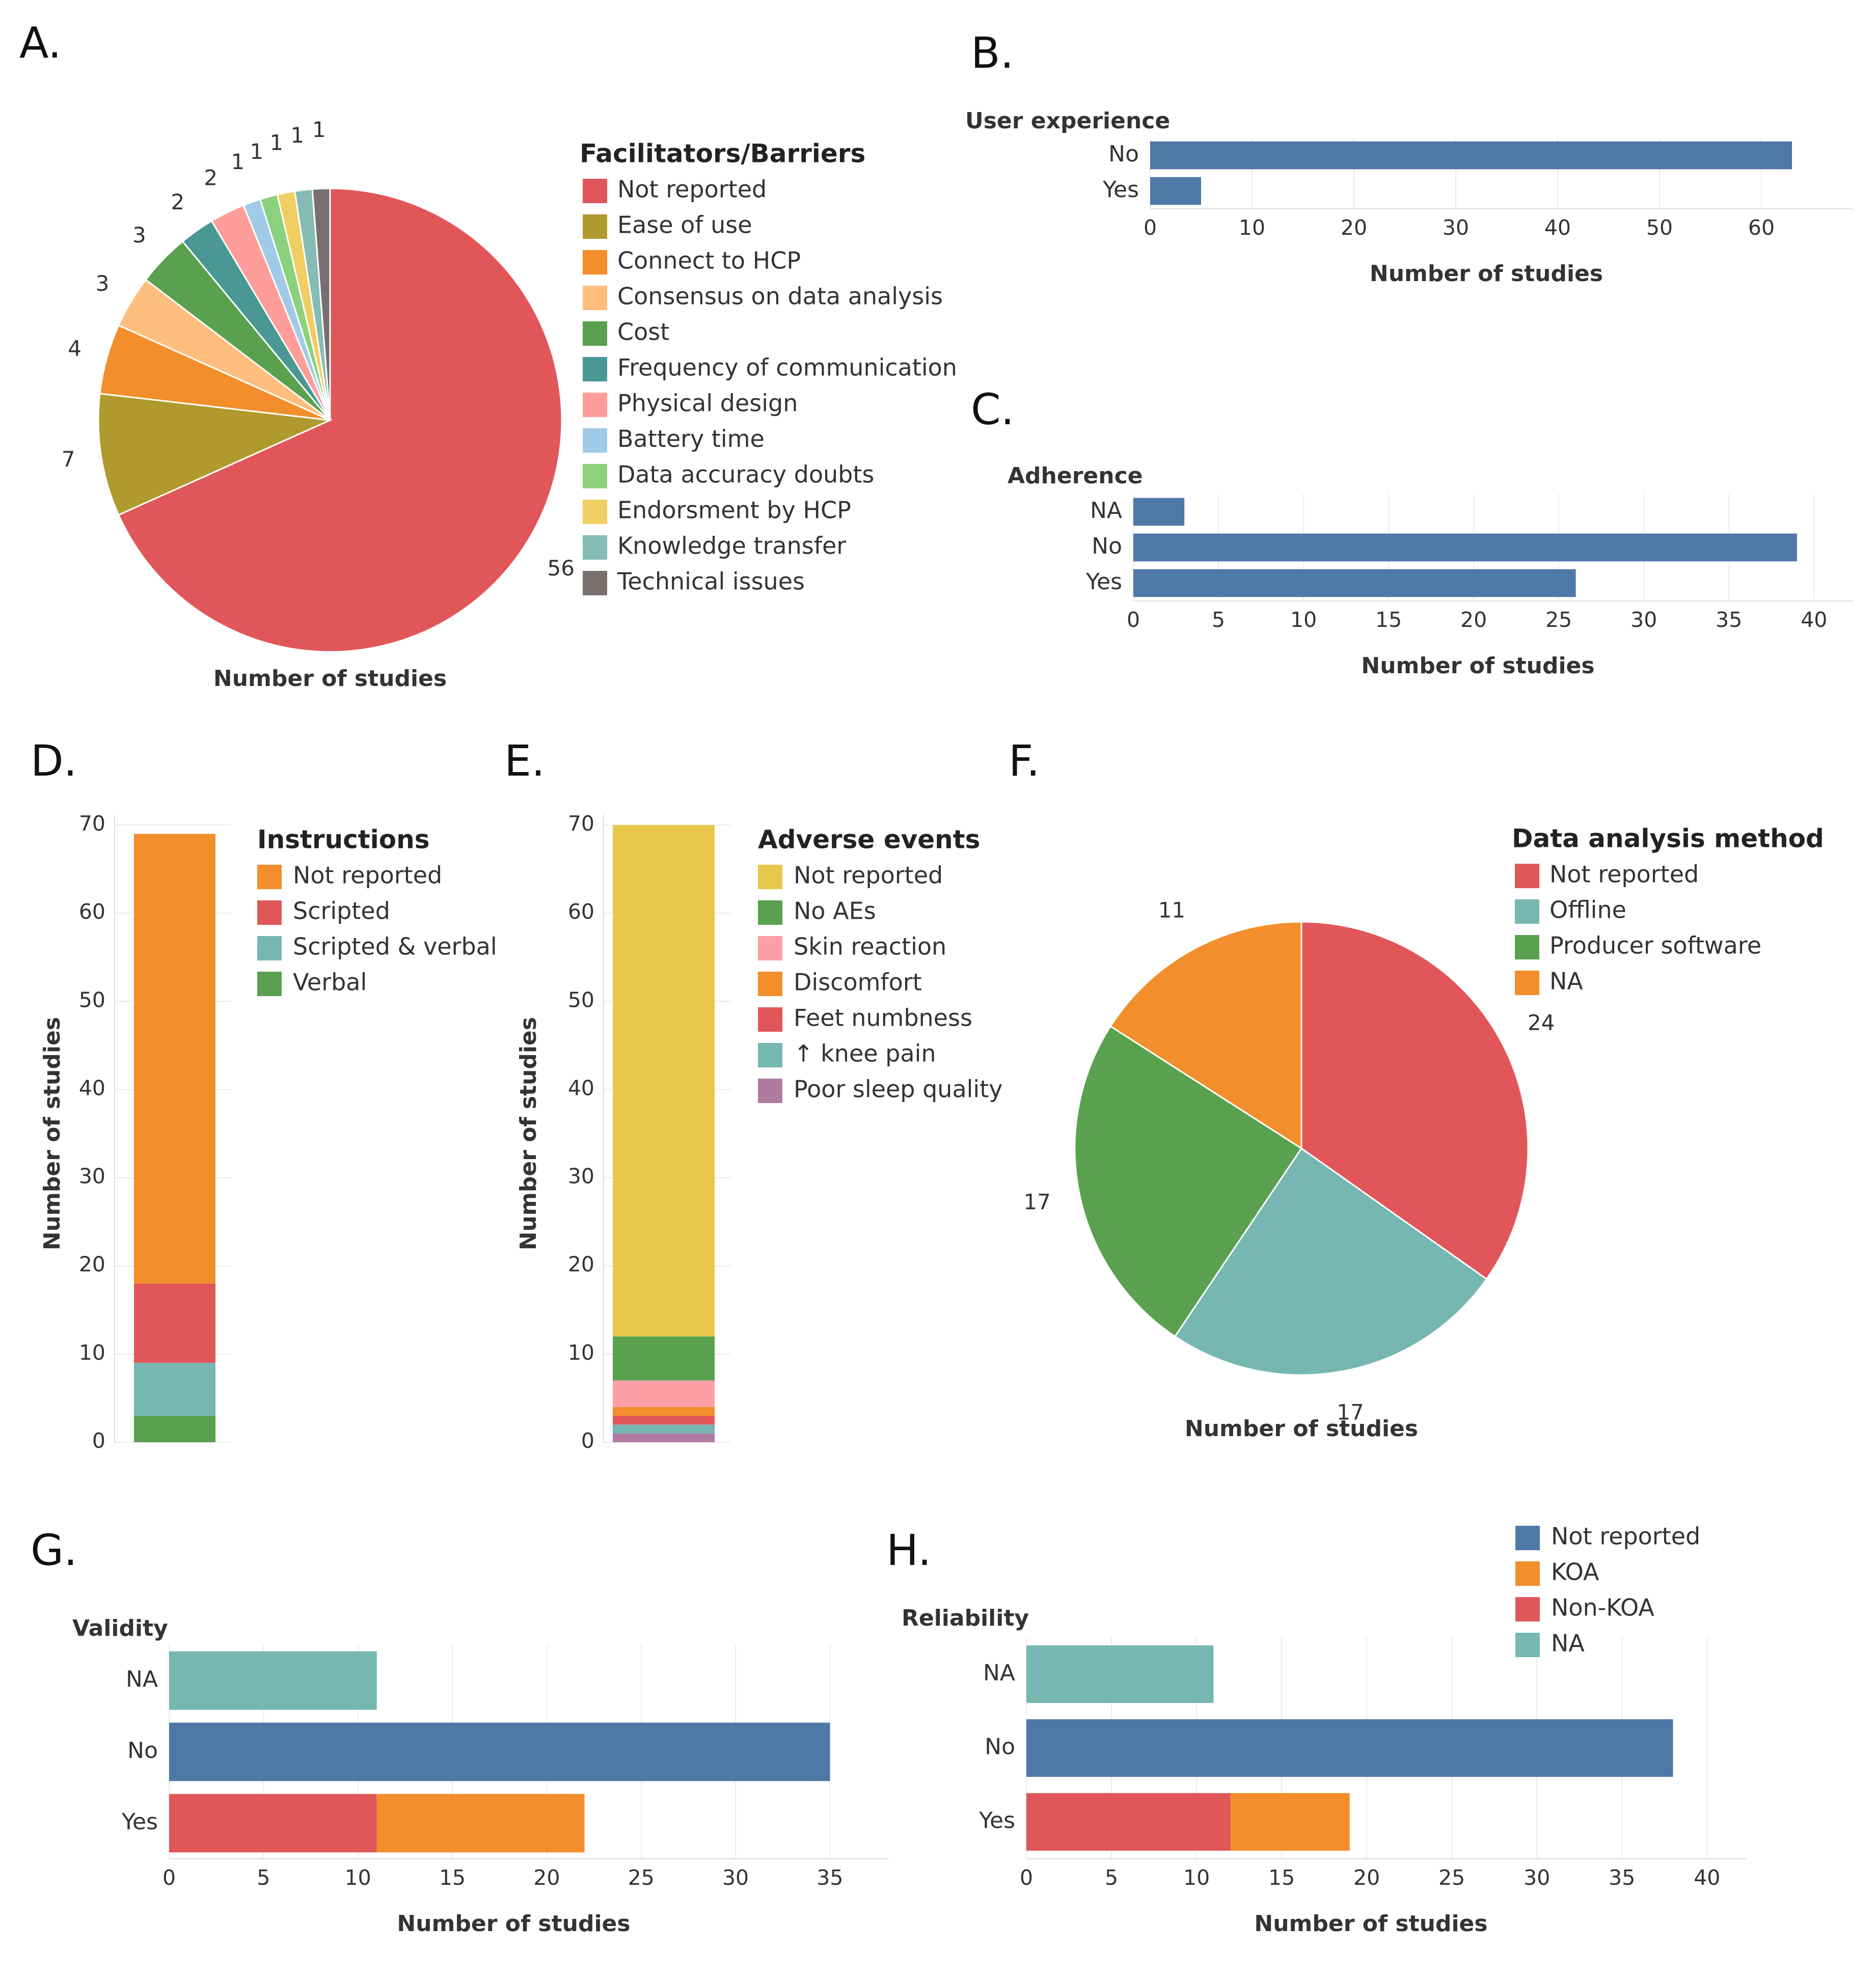 This screenshot has height=1979, width=1876. What do you see at coordinates (525, 761) in the screenshot?
I see `panel-letter-e: E.` at bounding box center [525, 761].